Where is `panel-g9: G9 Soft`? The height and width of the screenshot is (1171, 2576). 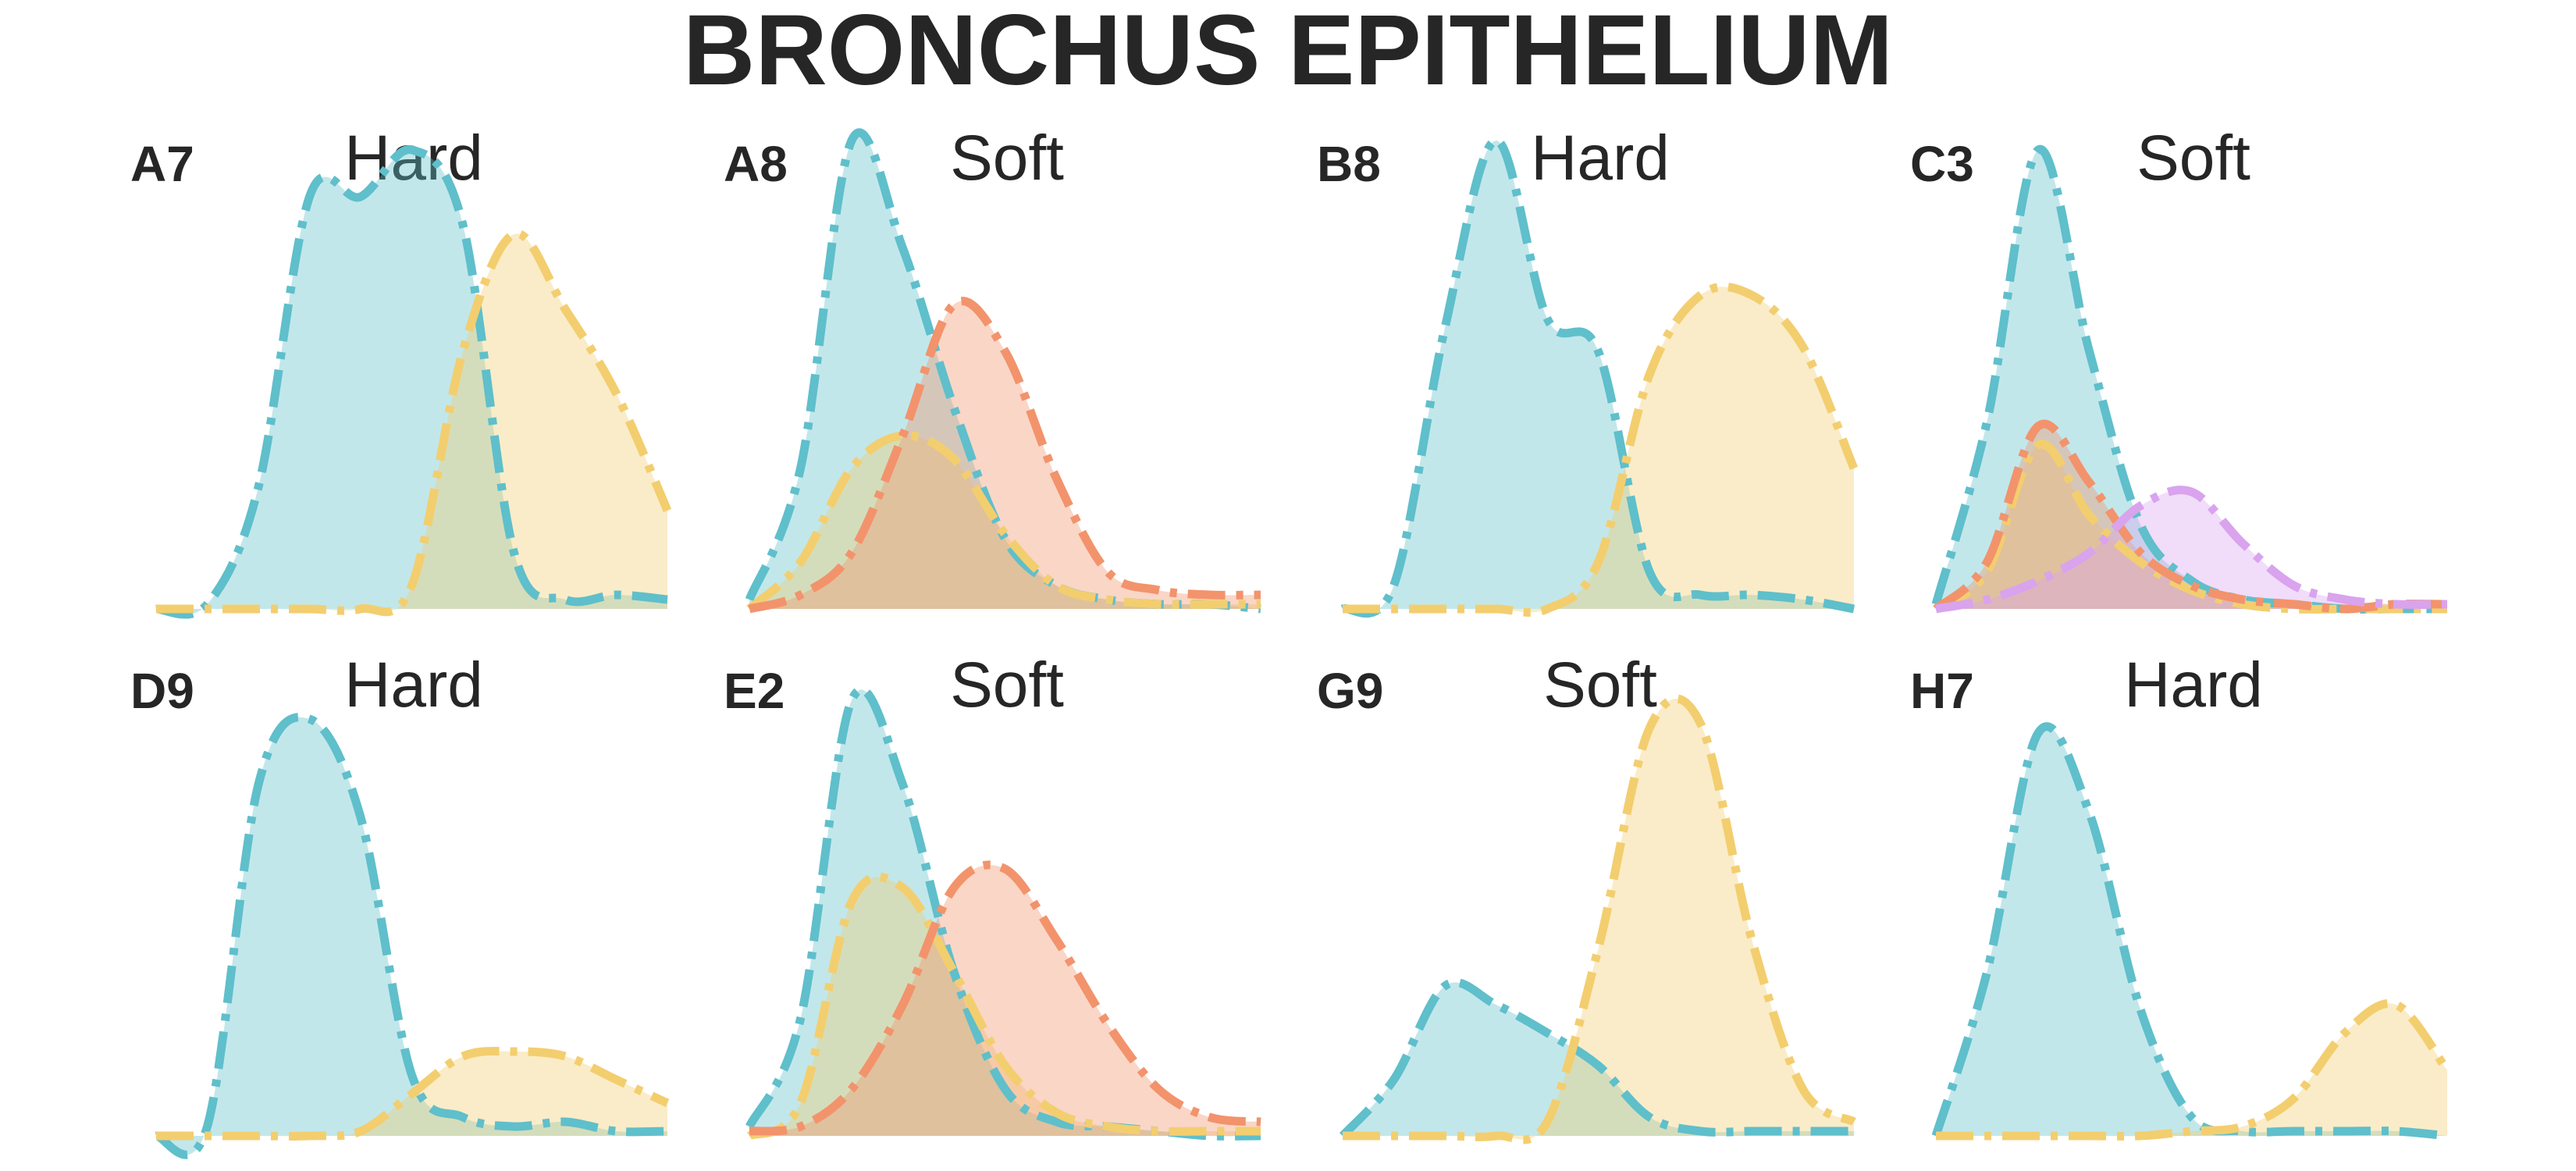
panel-g9: G9 Soft is located at coordinates (1586, 897).